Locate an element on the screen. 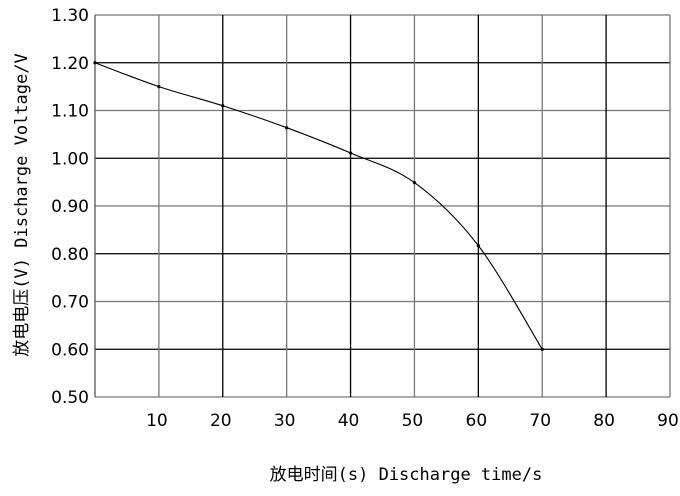  x-axis-title: 放电时间(s) Discharge time/s is located at coordinates (406, 475).